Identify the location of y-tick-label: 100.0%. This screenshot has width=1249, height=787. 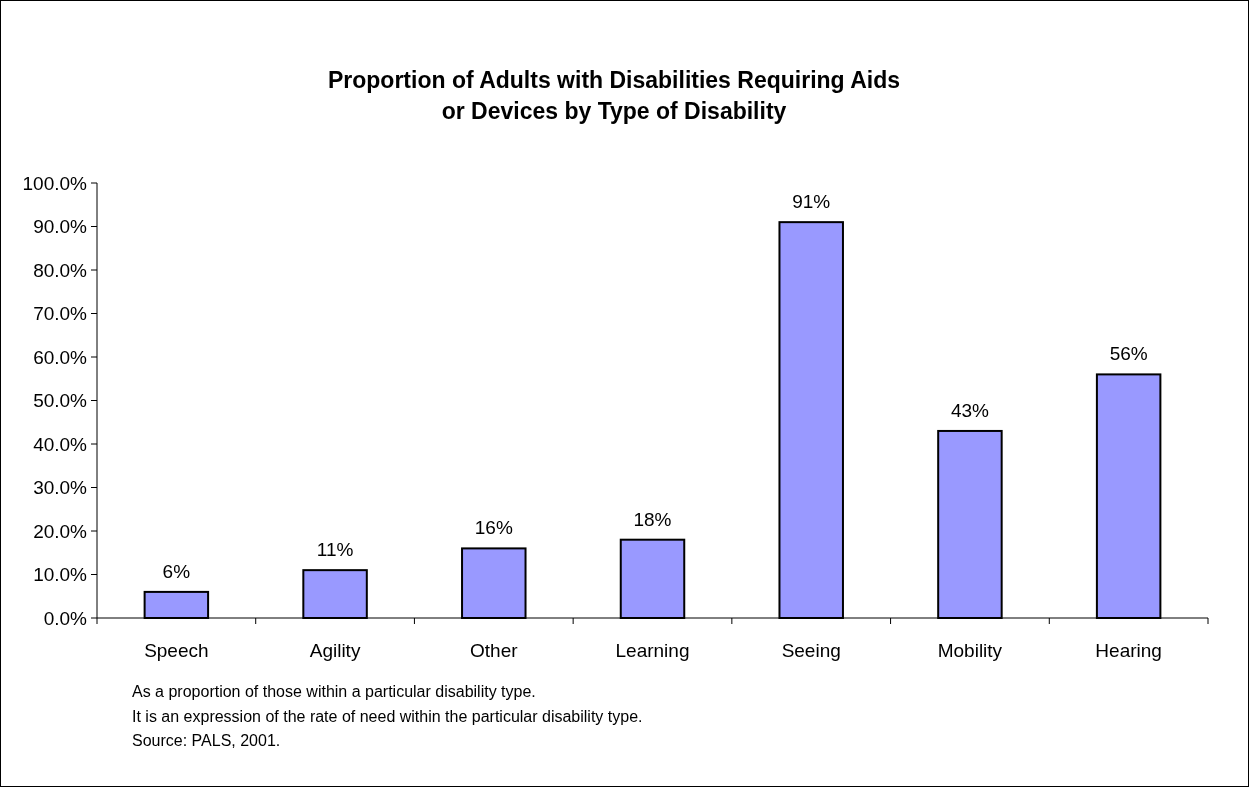
(55, 183).